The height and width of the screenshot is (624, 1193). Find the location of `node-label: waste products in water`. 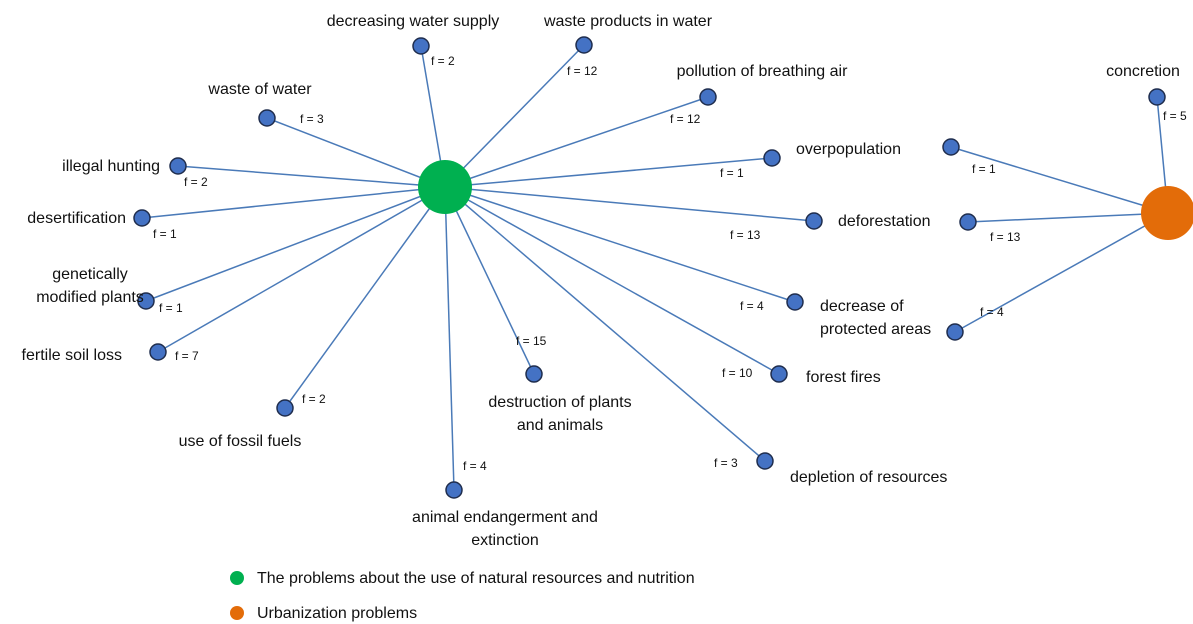

node-label: waste products in water is located at coordinates (628, 21).